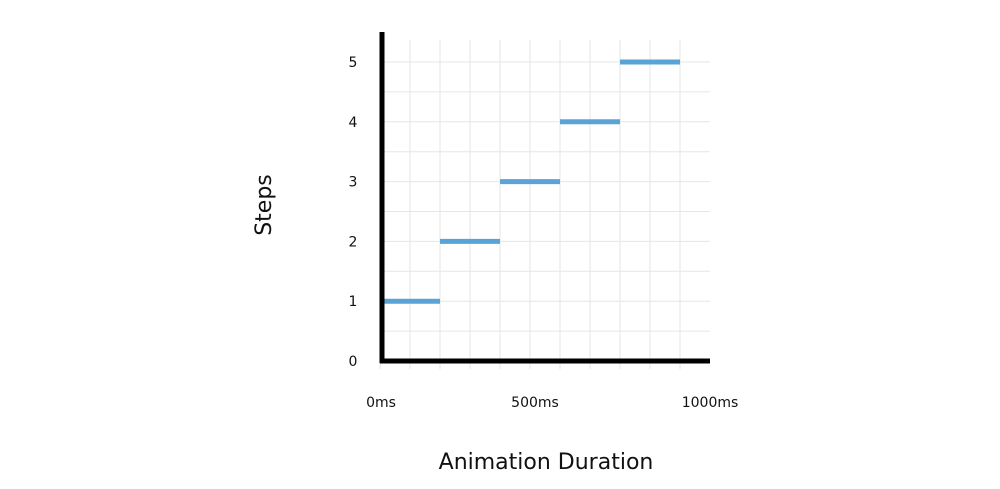 The height and width of the screenshot is (489, 1000). What do you see at coordinates (353, 302) in the screenshot?
I see `y-tick-label: 1` at bounding box center [353, 302].